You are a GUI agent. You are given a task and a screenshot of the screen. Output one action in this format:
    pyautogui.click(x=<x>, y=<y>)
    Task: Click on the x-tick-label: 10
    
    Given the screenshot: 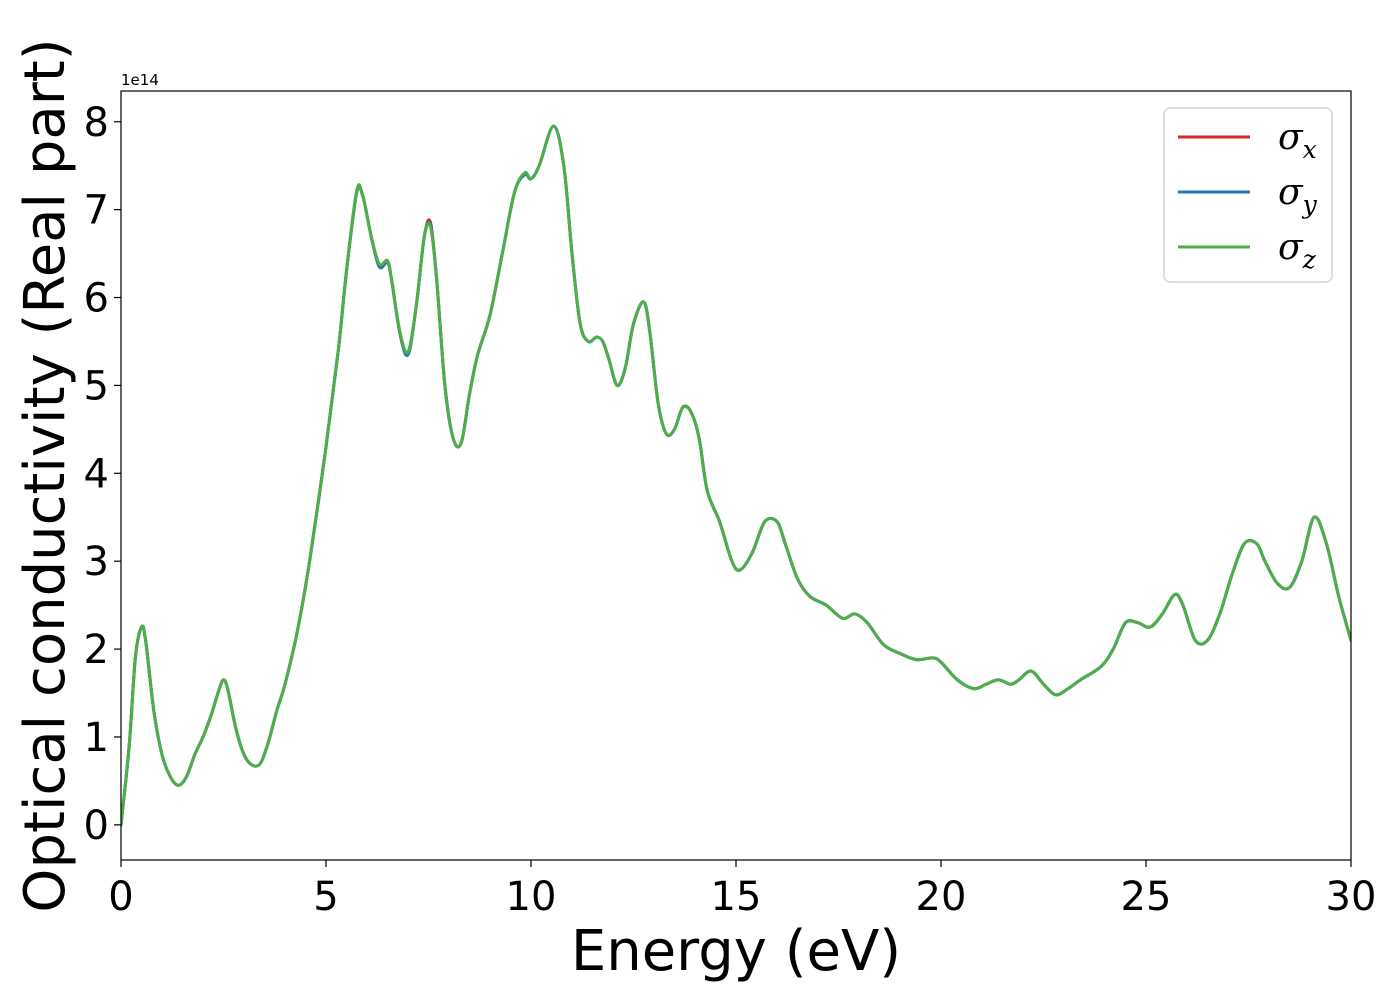 What is the action you would take?
    pyautogui.click(x=531, y=897)
    